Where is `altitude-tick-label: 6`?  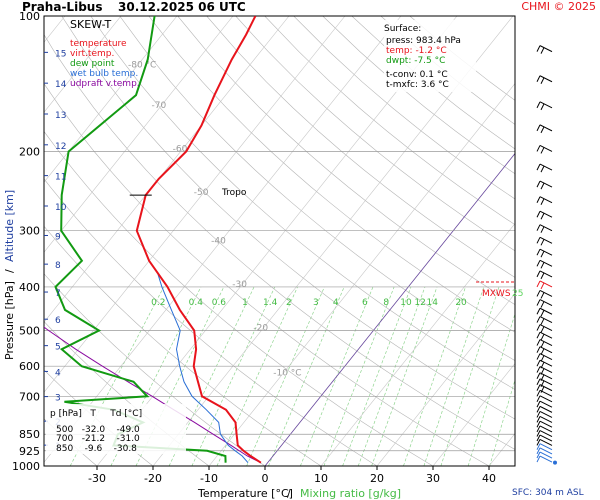 altitude-tick-label: 6 is located at coordinates (58, 321).